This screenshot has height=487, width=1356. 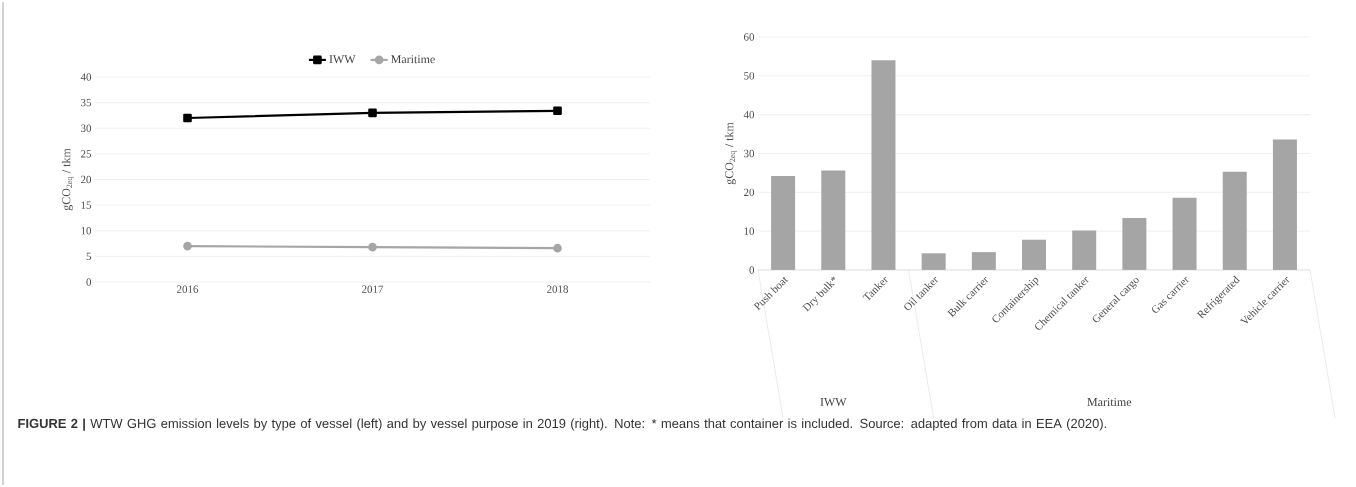 I want to click on y-tick-label: 60, so click(x=749, y=37).